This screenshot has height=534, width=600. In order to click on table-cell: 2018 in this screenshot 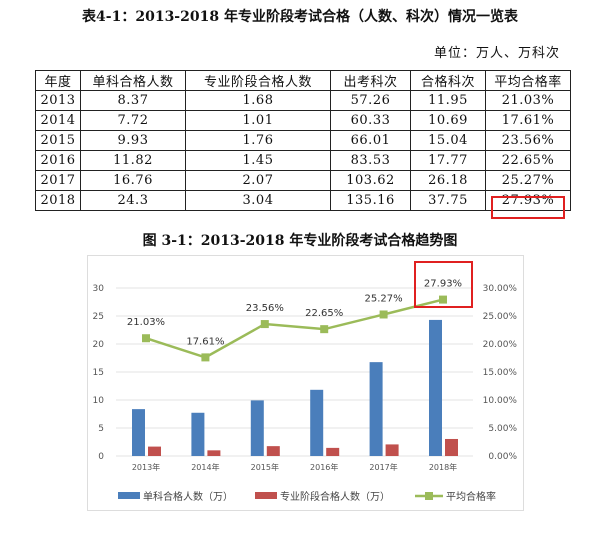, I will do `click(58, 200)`.